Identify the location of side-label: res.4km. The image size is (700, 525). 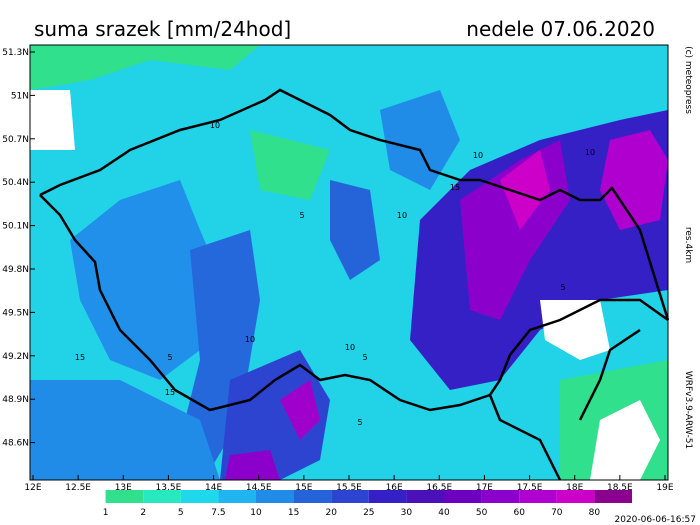
(688, 245).